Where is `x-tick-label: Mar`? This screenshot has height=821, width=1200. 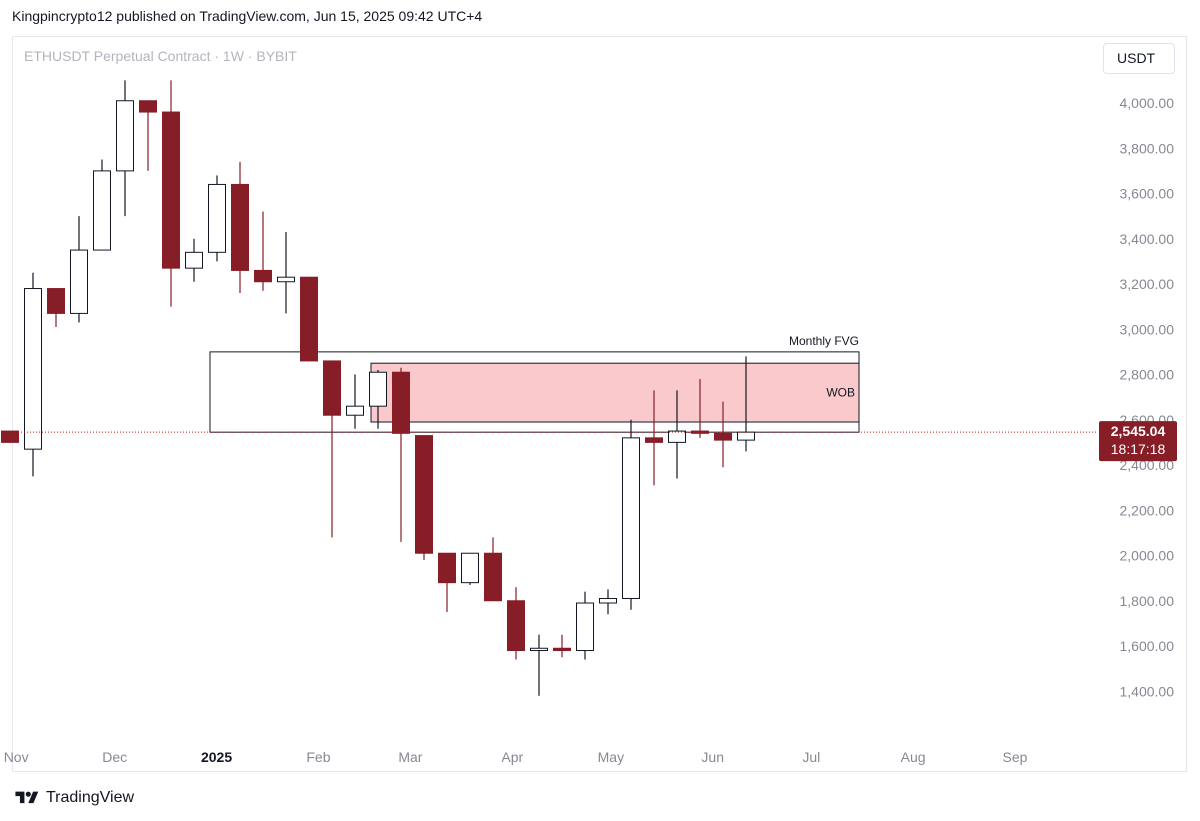
x-tick-label: Mar is located at coordinates (410, 757).